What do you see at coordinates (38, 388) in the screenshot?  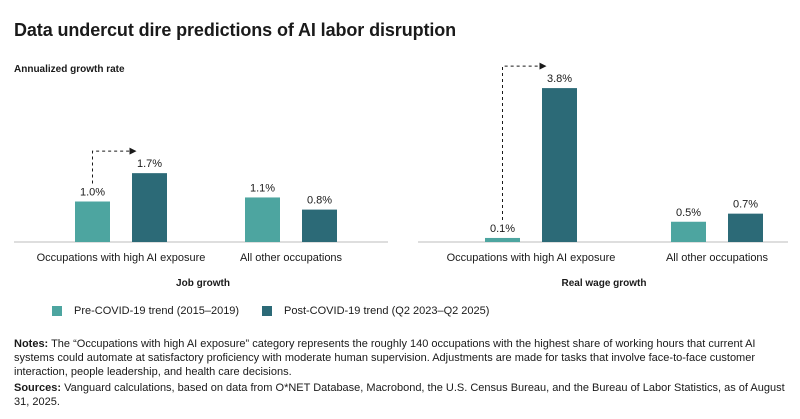 I see `sources-label: Sources:` at bounding box center [38, 388].